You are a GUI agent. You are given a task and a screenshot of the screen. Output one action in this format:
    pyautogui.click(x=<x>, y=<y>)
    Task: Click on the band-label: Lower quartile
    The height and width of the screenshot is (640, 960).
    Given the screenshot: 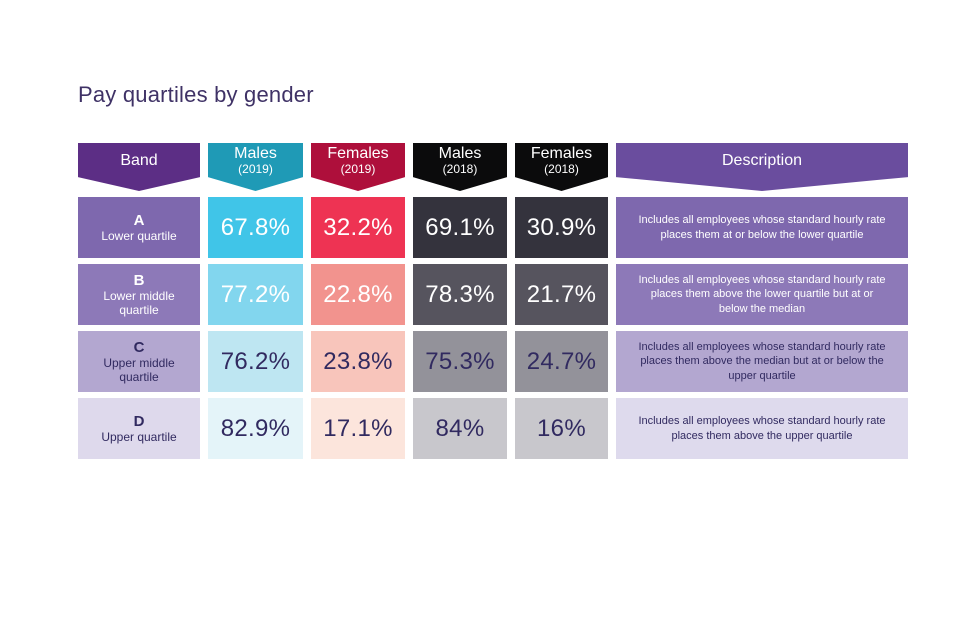 What is the action you would take?
    pyautogui.click(x=139, y=235)
    